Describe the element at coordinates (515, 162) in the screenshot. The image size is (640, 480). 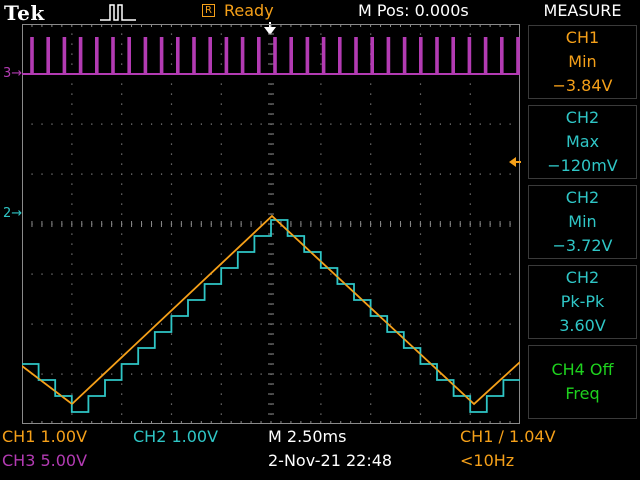
I see `trigger-level-marker-icon` at that location.